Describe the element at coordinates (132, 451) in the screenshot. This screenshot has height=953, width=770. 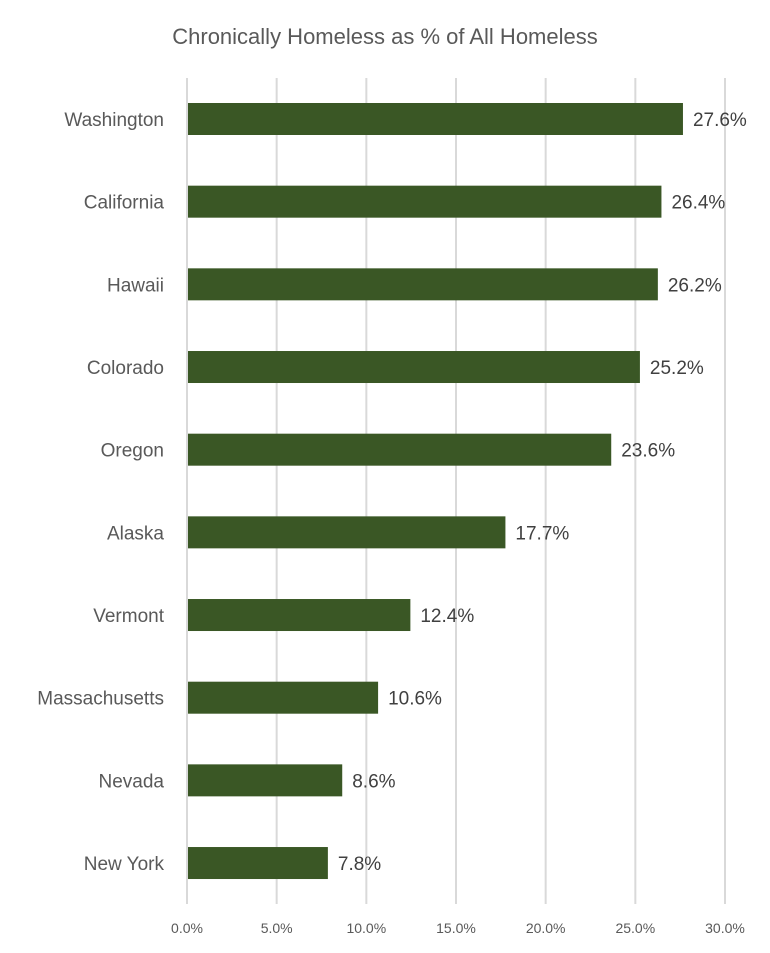
I see `category-label: Oregon` at that location.